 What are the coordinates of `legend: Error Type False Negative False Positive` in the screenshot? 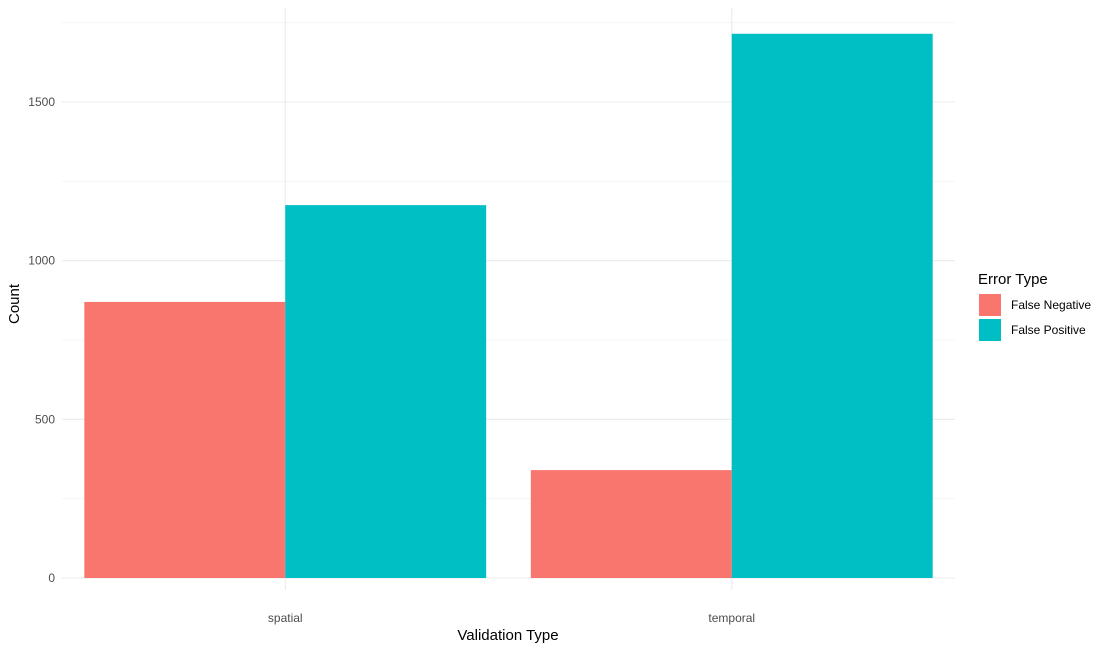 It's located at (1034, 306).